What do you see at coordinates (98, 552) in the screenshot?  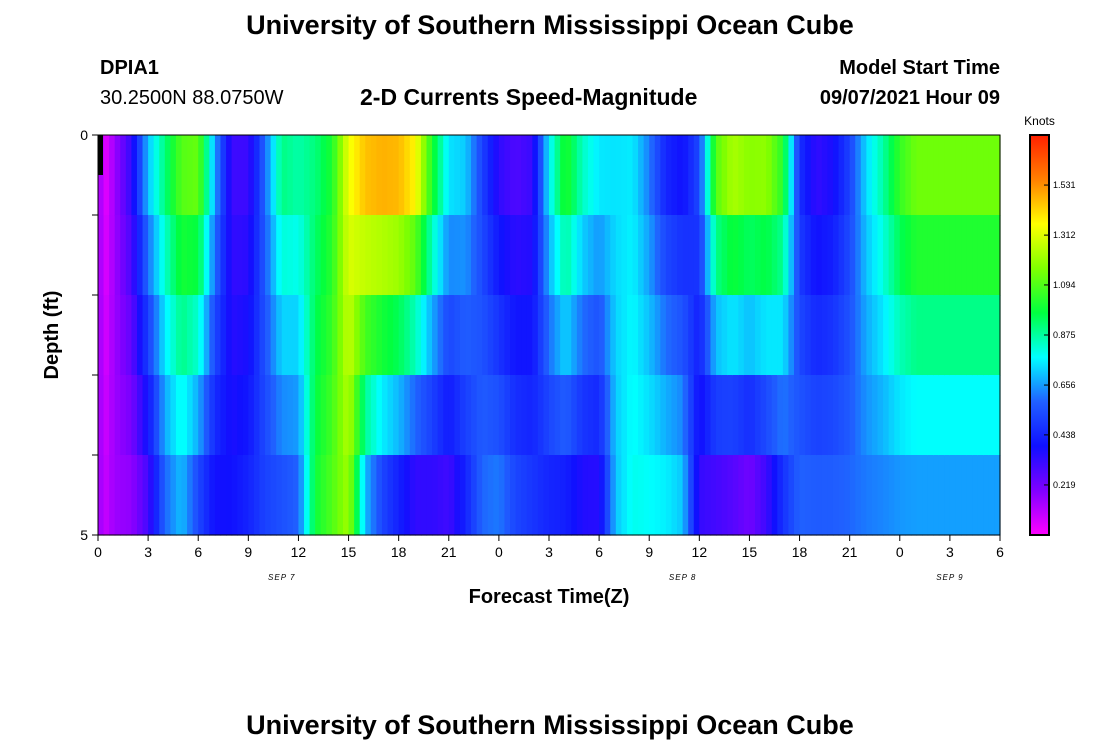 I see `x-tick-label: 0` at bounding box center [98, 552].